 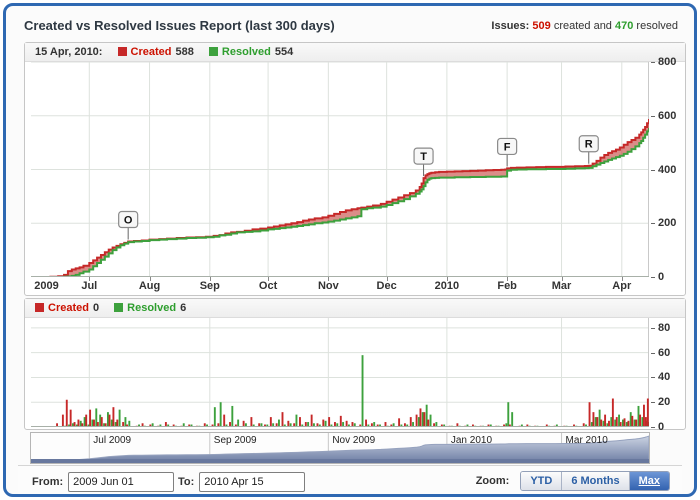 What do you see at coordinates (664, 327) in the screenshot?
I see `y-axis-label: 80` at bounding box center [664, 327].